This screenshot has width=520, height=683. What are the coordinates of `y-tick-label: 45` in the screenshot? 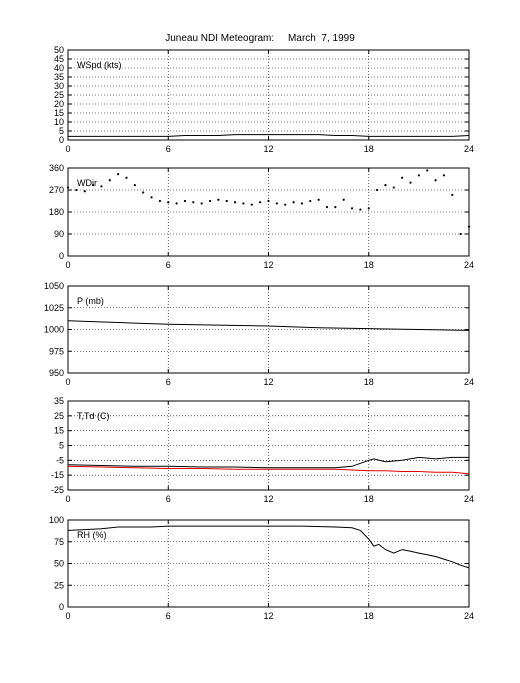 It's located at (59, 59).